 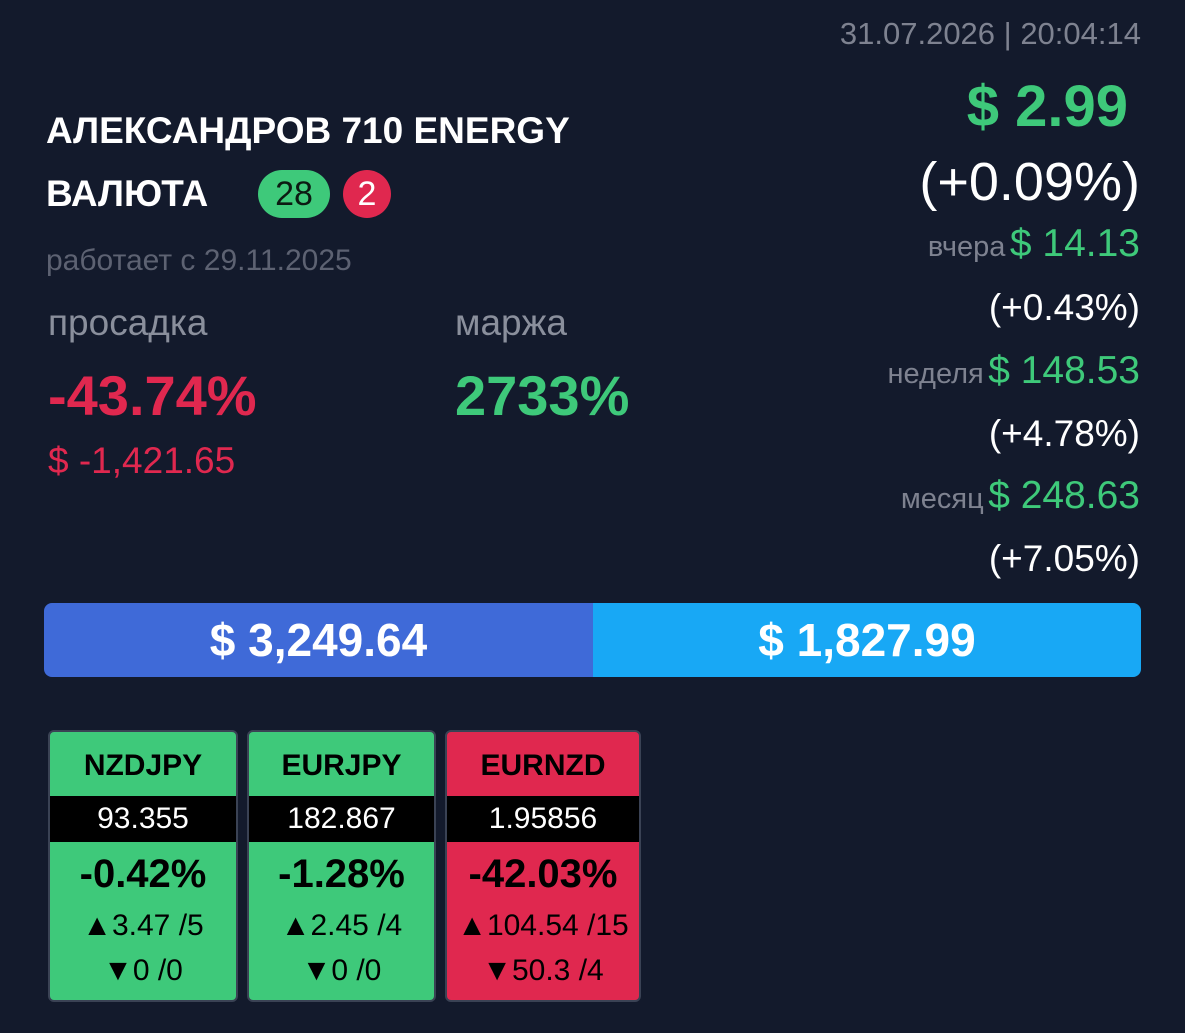 I want to click on card-price: 1.95856, so click(x=543, y=819).